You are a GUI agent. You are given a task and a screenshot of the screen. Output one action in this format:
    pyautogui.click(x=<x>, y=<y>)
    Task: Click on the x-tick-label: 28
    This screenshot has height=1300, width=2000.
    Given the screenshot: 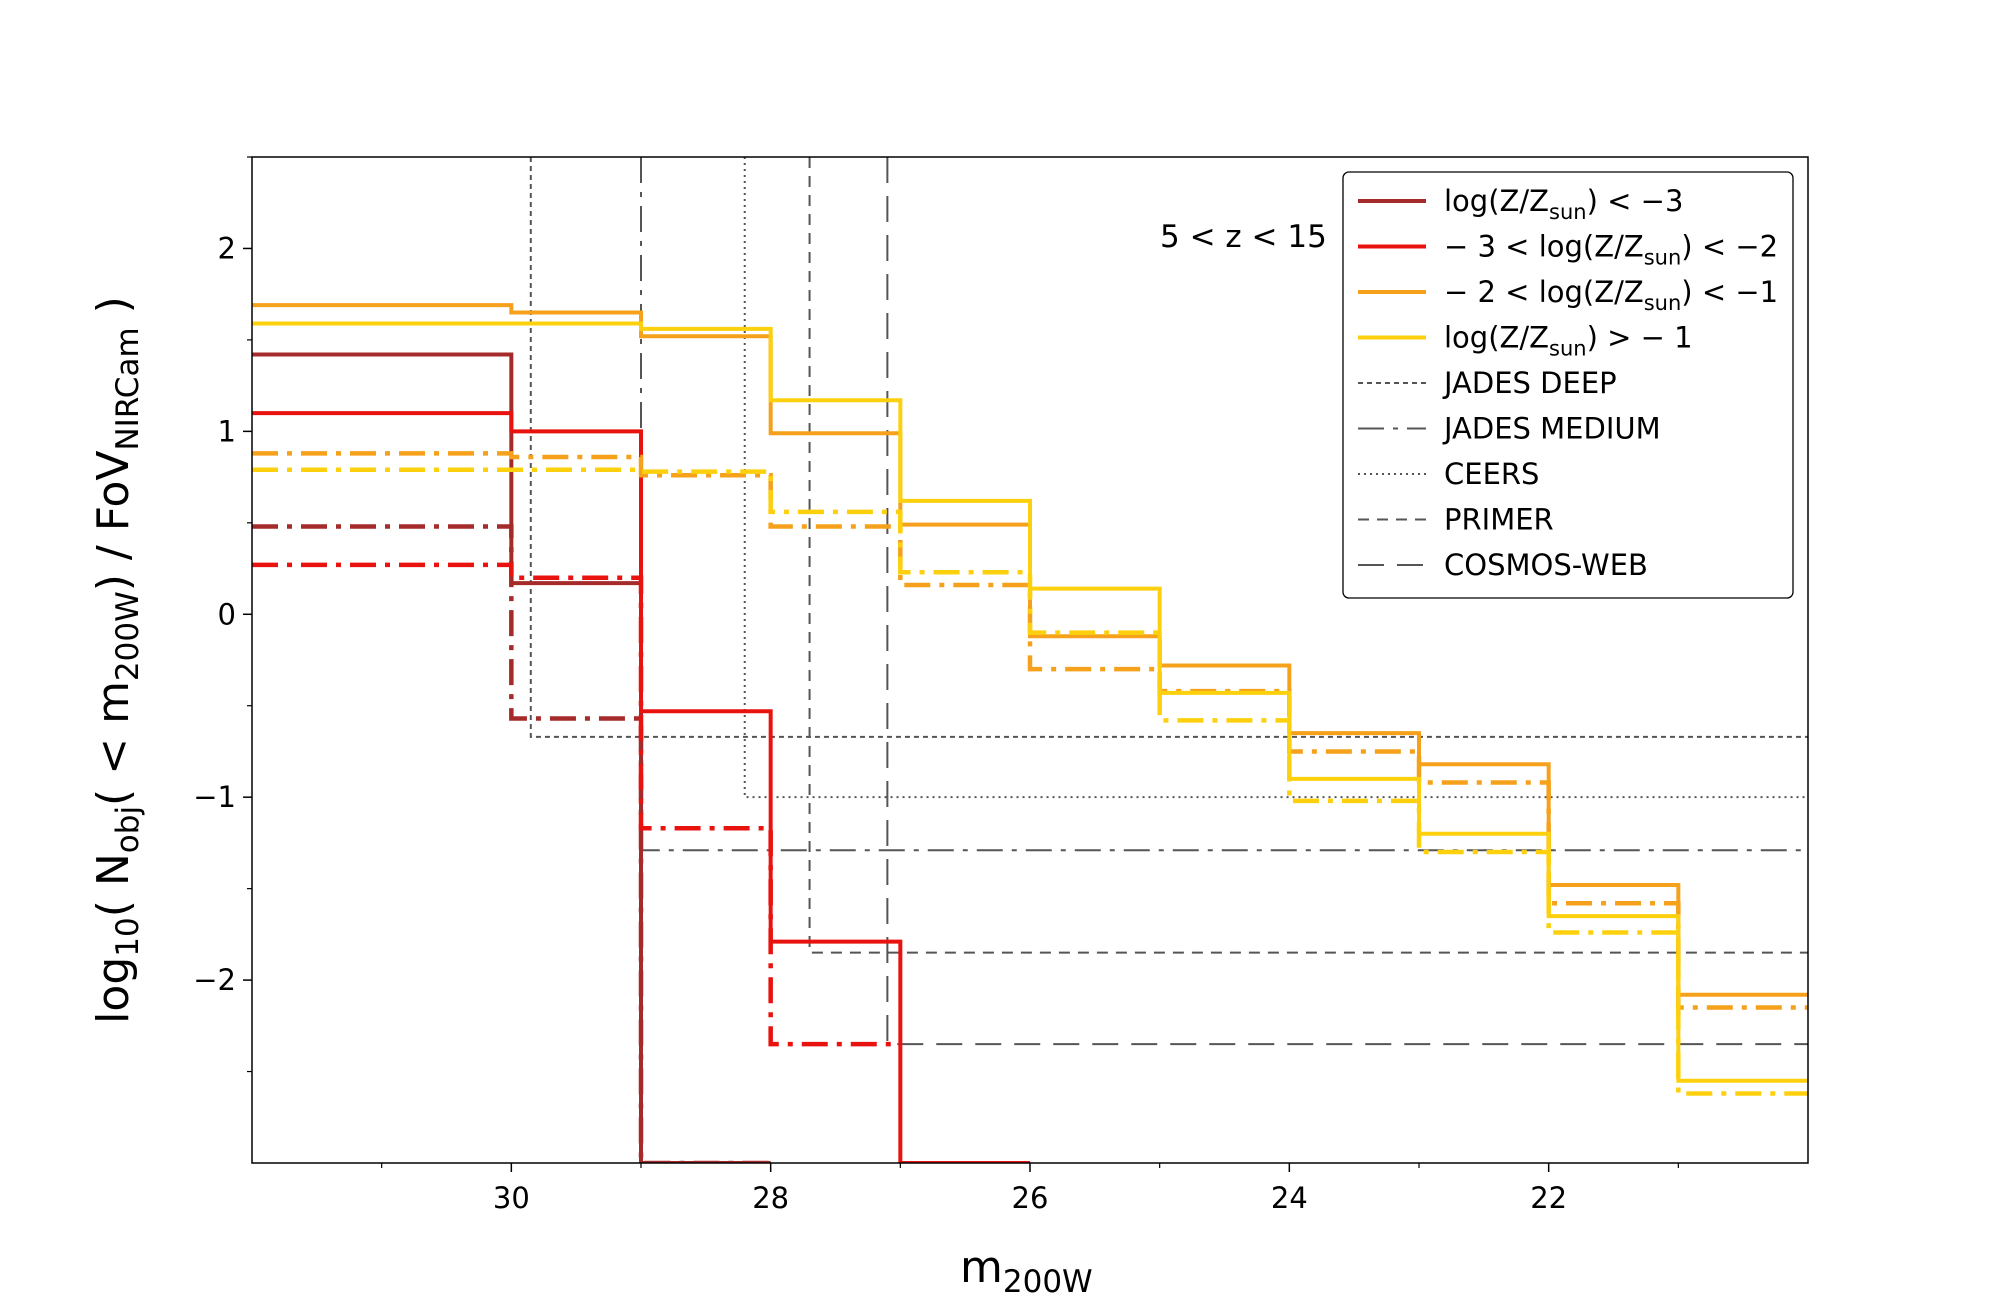 What is the action you would take?
    pyautogui.click(x=770, y=1198)
    